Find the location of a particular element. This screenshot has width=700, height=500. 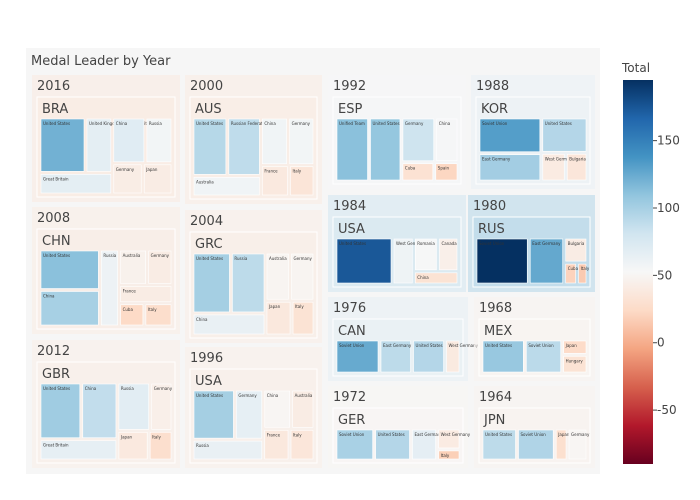

host-label: CHN is located at coordinates (56, 241).